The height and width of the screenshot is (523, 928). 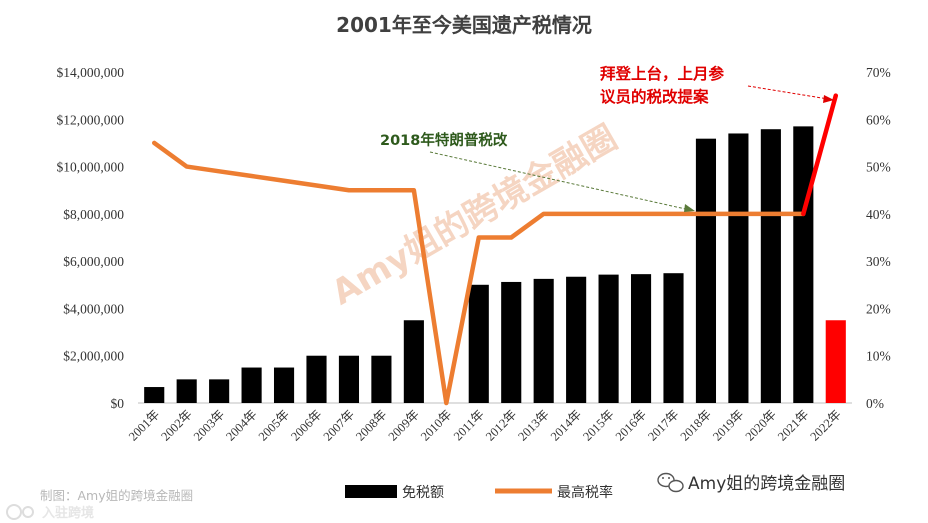 I want to click on x-tick-label: 2007年, so click(x=339, y=425).